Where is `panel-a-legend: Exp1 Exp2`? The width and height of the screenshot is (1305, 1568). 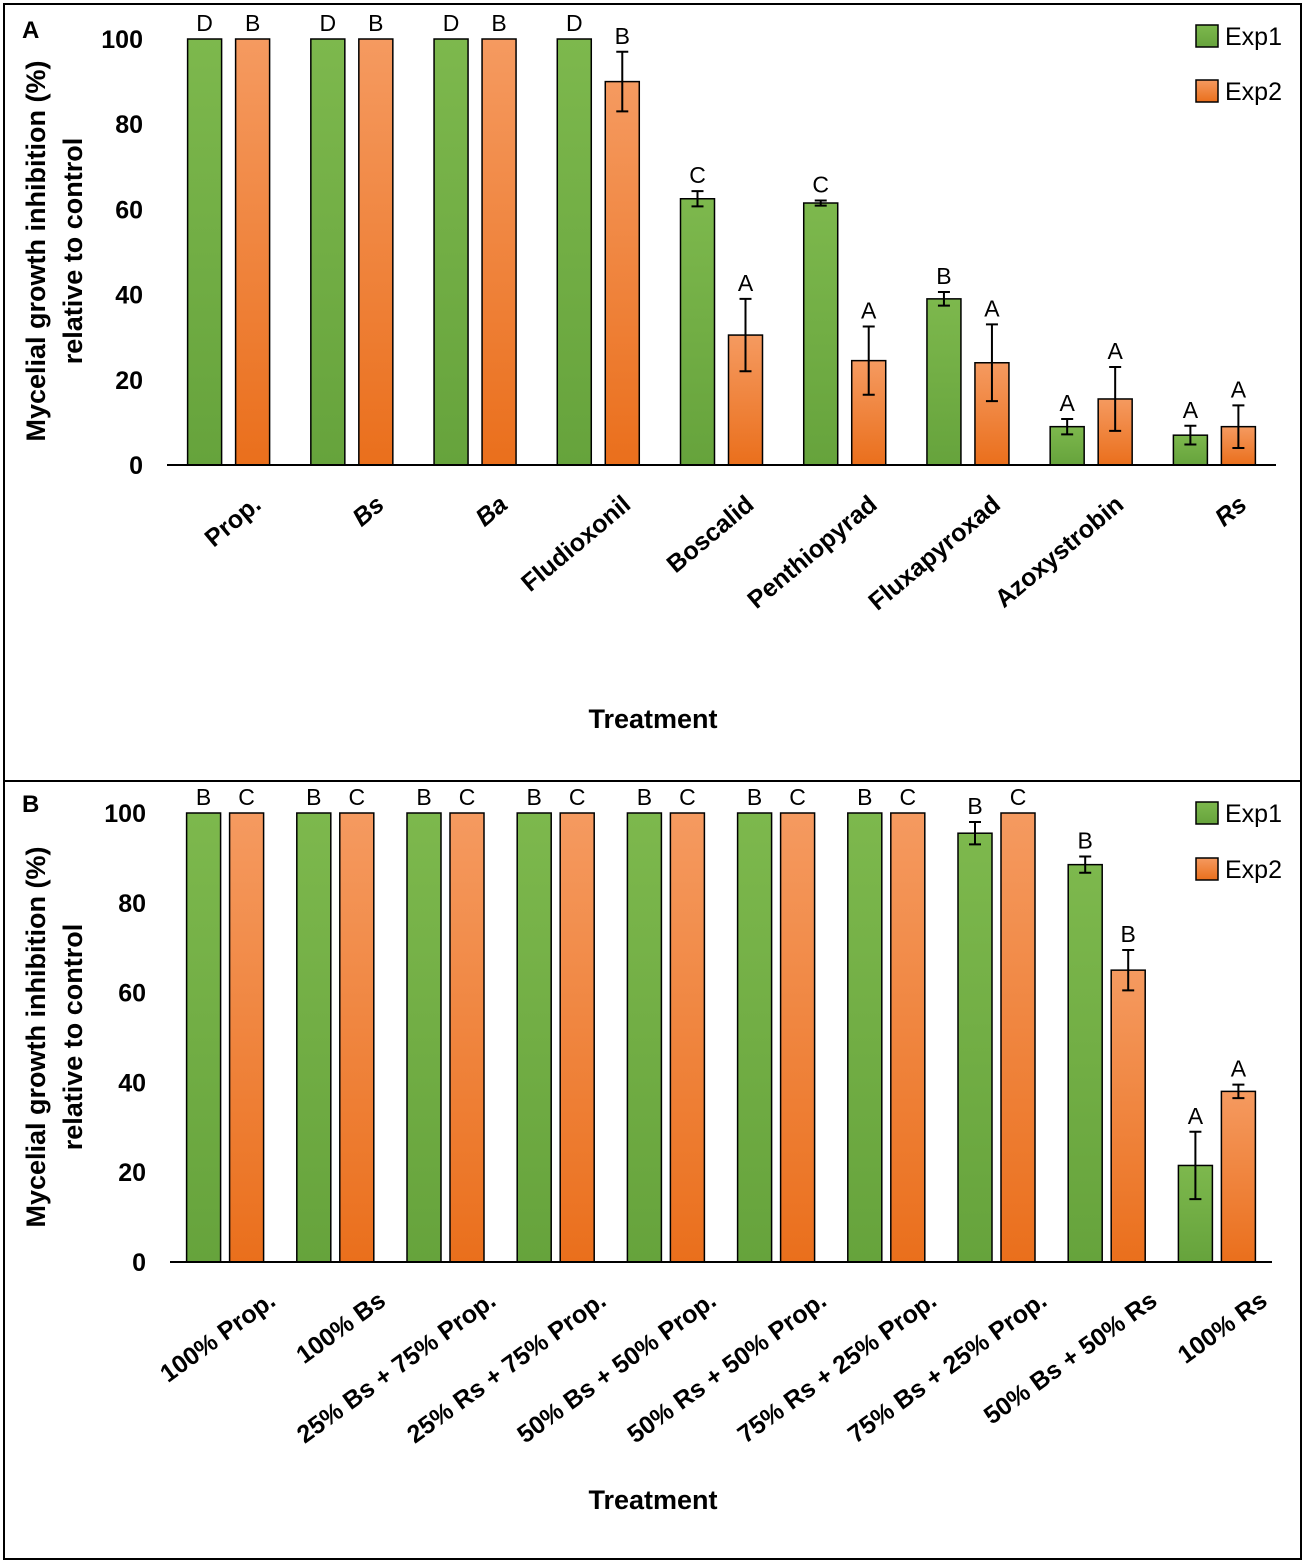 panel-a-legend: Exp1 Exp2 is located at coordinates (1238, 64).